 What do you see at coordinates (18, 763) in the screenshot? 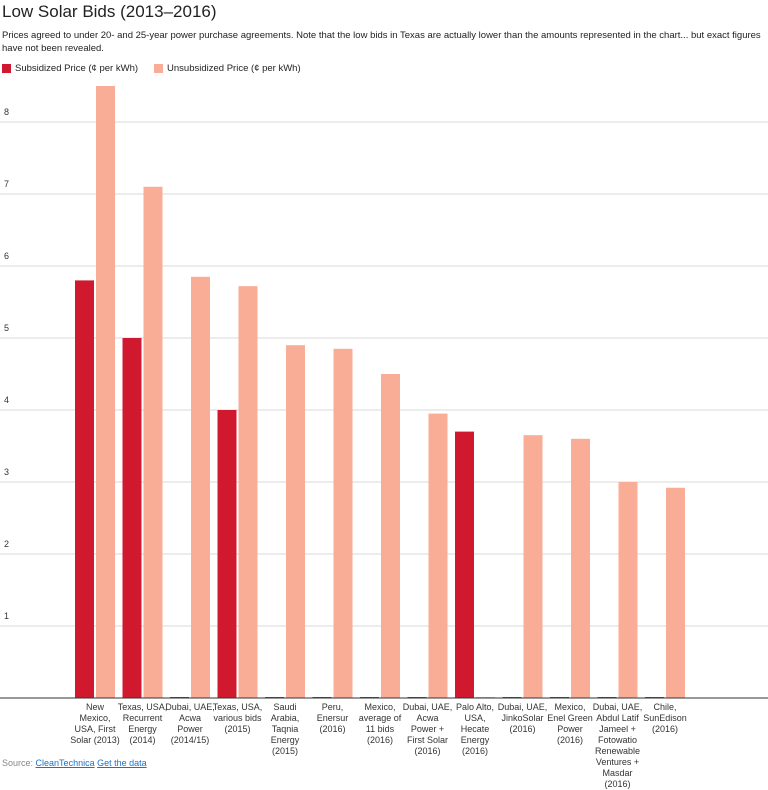
I see `source-label: Source:` at bounding box center [18, 763].